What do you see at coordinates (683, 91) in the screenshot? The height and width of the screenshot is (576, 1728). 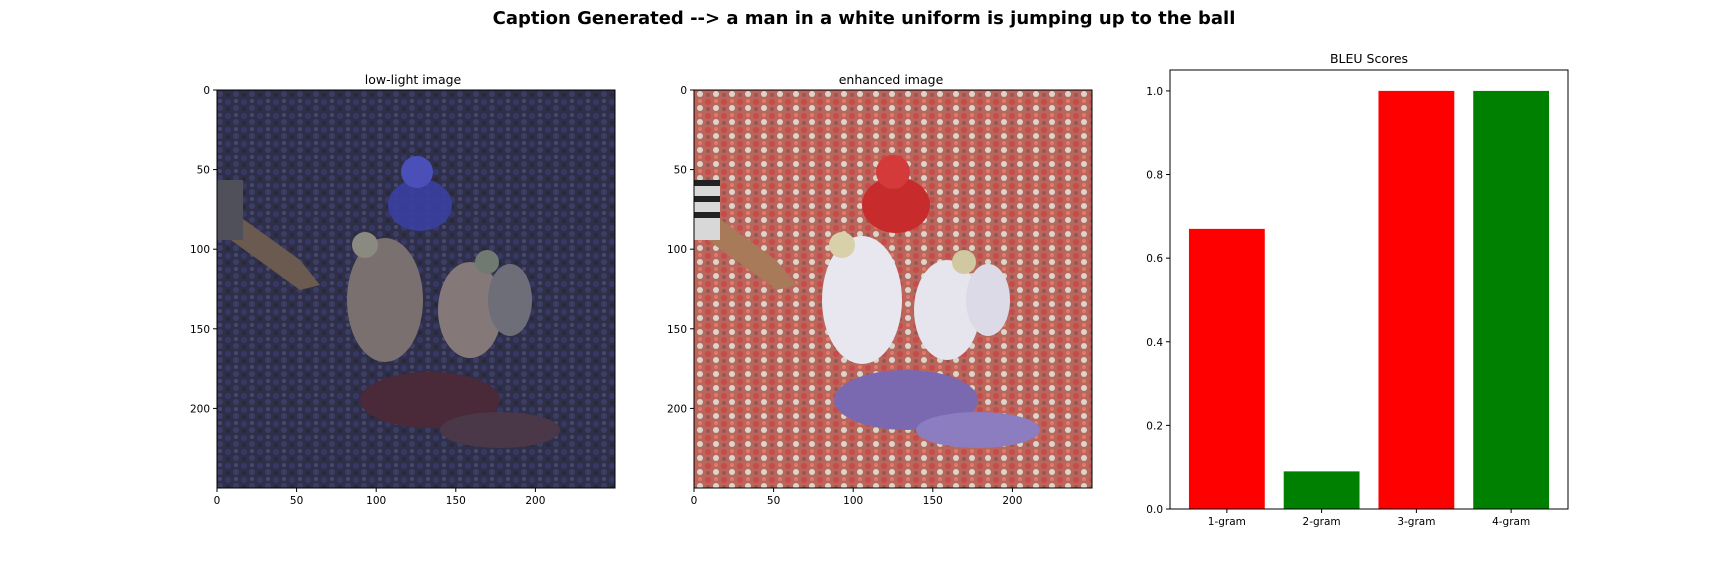 I see `enhanced-ytick-label: 0` at bounding box center [683, 91].